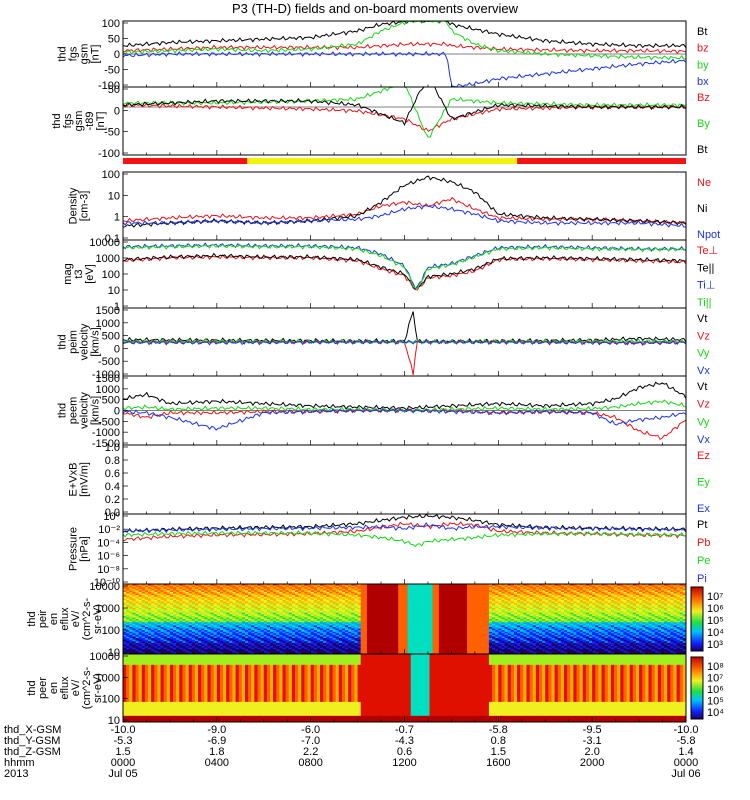 Image resolution: width=750 pixels, height=800 pixels. What do you see at coordinates (112, 474) in the screenshot?
I see `y-tick-label: 0.6` at bounding box center [112, 474].